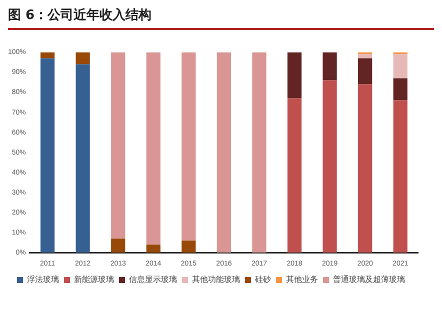  Describe the element at coordinates (302, 279) in the screenshot. I see `legend-label: 其他业务` at that location.